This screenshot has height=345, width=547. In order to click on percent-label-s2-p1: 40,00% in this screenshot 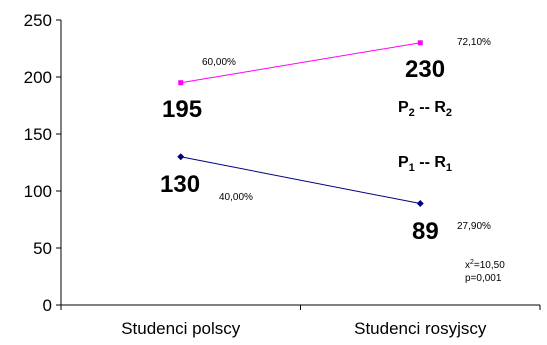, I will do `click(236, 197)`.